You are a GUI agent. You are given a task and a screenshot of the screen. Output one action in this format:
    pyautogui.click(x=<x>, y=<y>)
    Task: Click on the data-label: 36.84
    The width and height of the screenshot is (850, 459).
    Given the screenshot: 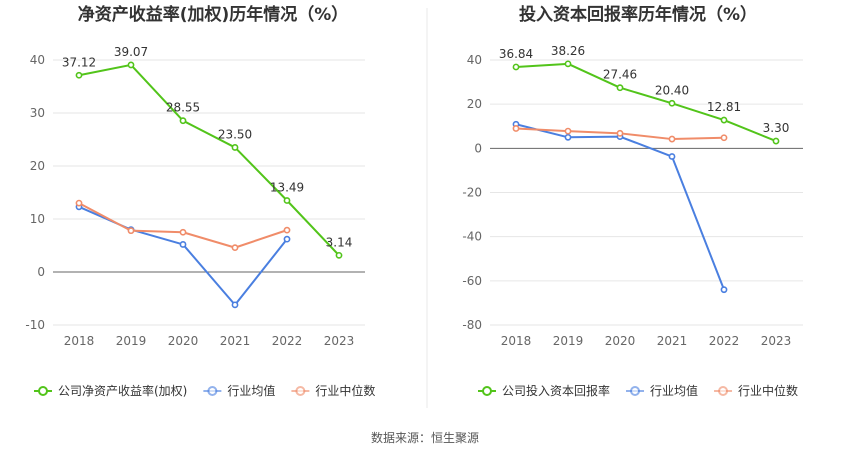 What is the action you would take?
    pyautogui.click(x=516, y=54)
    